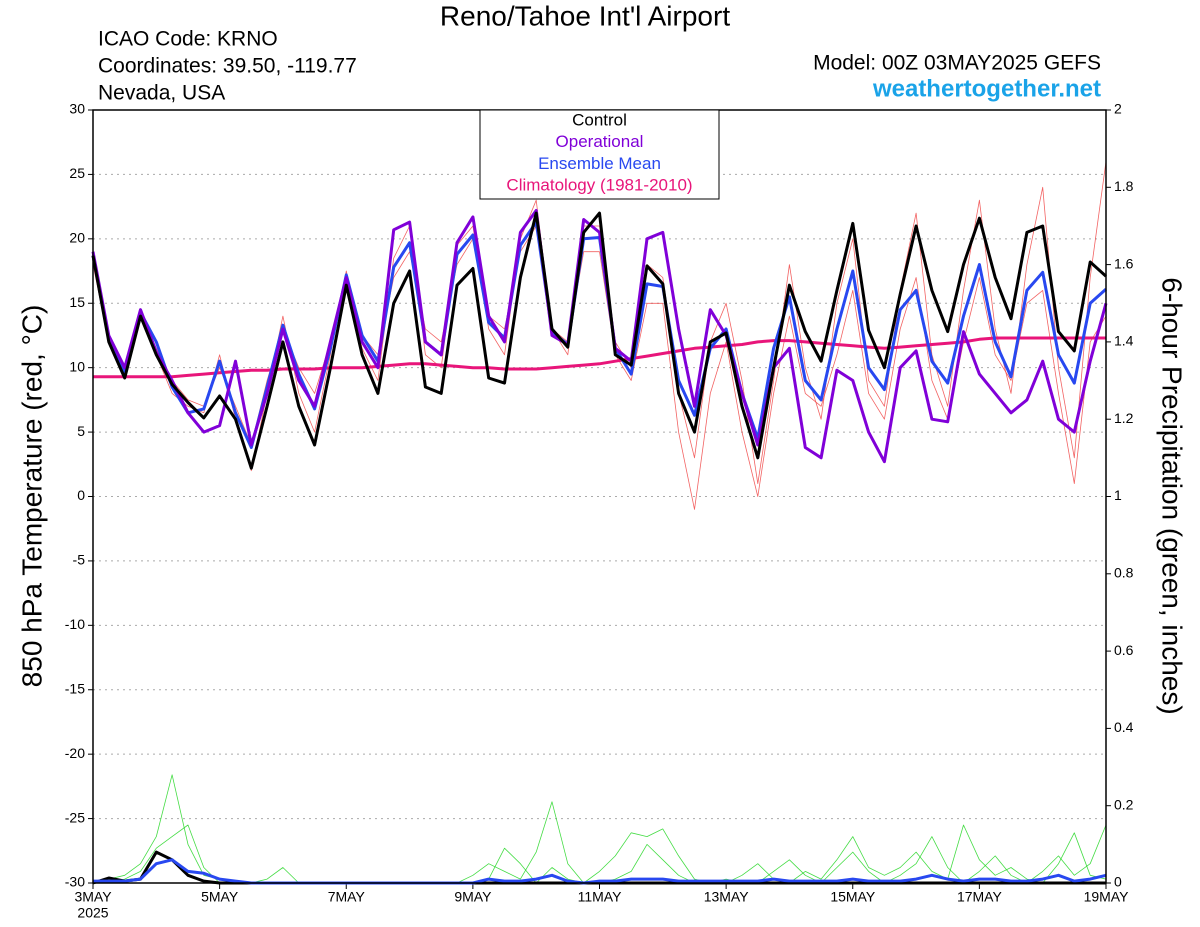 This screenshot has width=1200, height=927. I want to click on y-axis-label: 850 hPa Temperature (red, °C), so click(31, 496).